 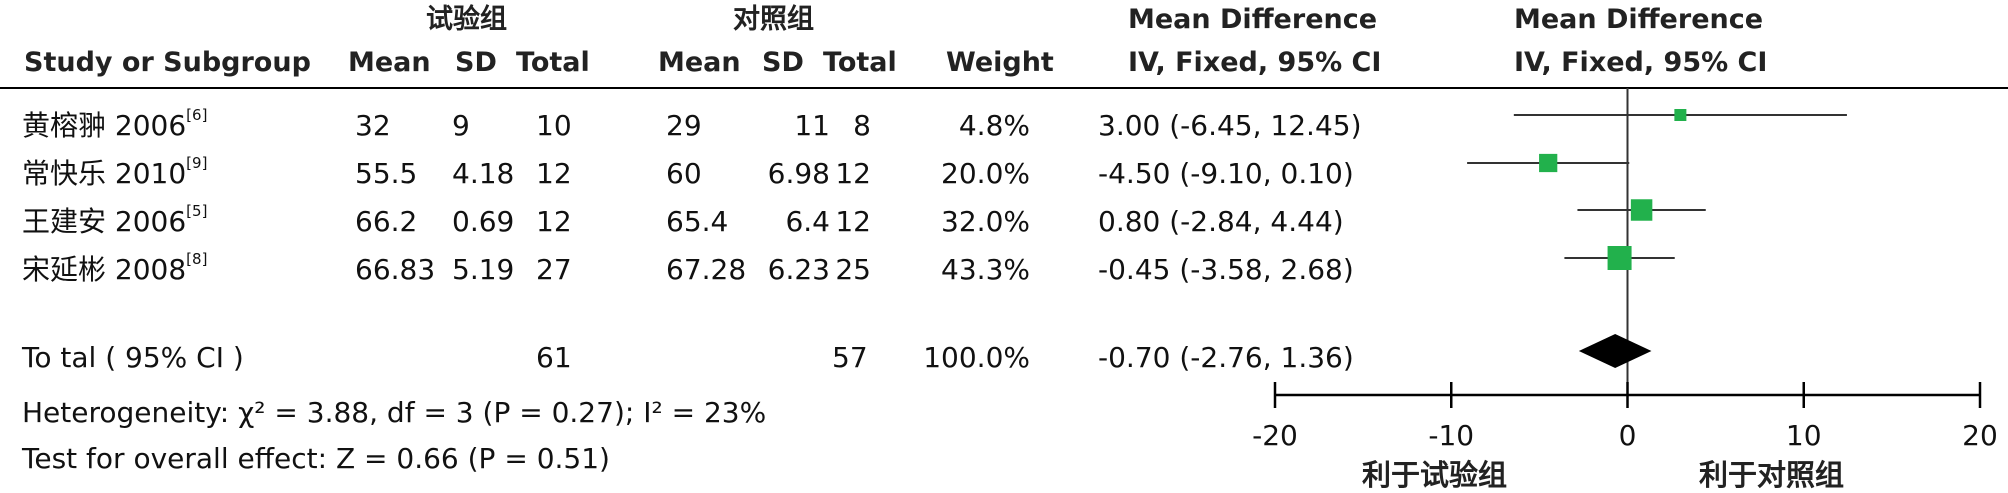 I want to click on study-weight: 20.0%, so click(x=985, y=173).